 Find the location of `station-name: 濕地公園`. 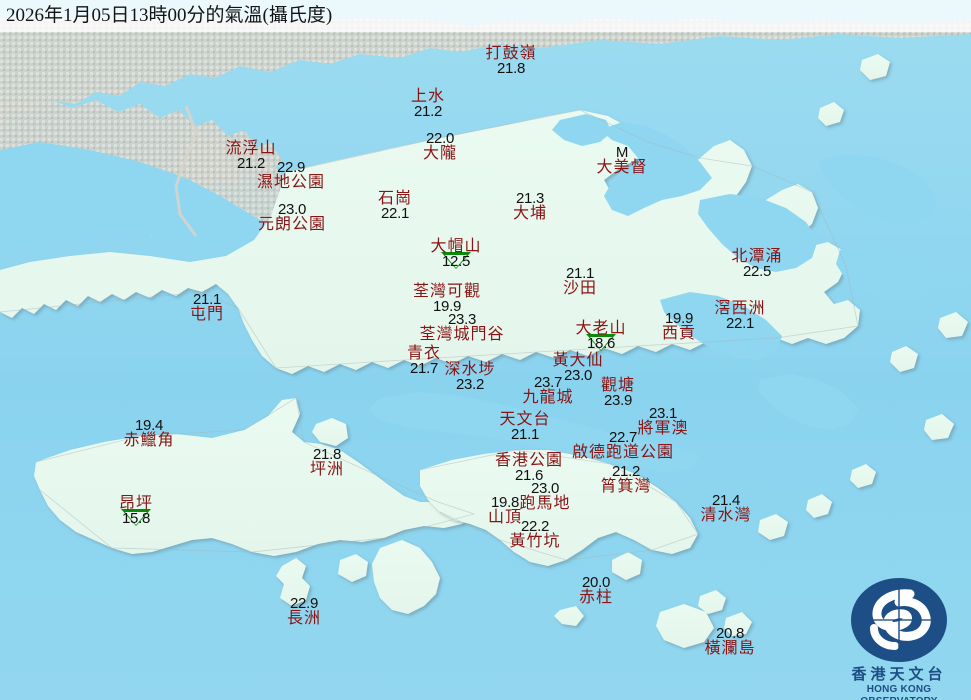

station-name: 濕地公園 is located at coordinates (291, 182).